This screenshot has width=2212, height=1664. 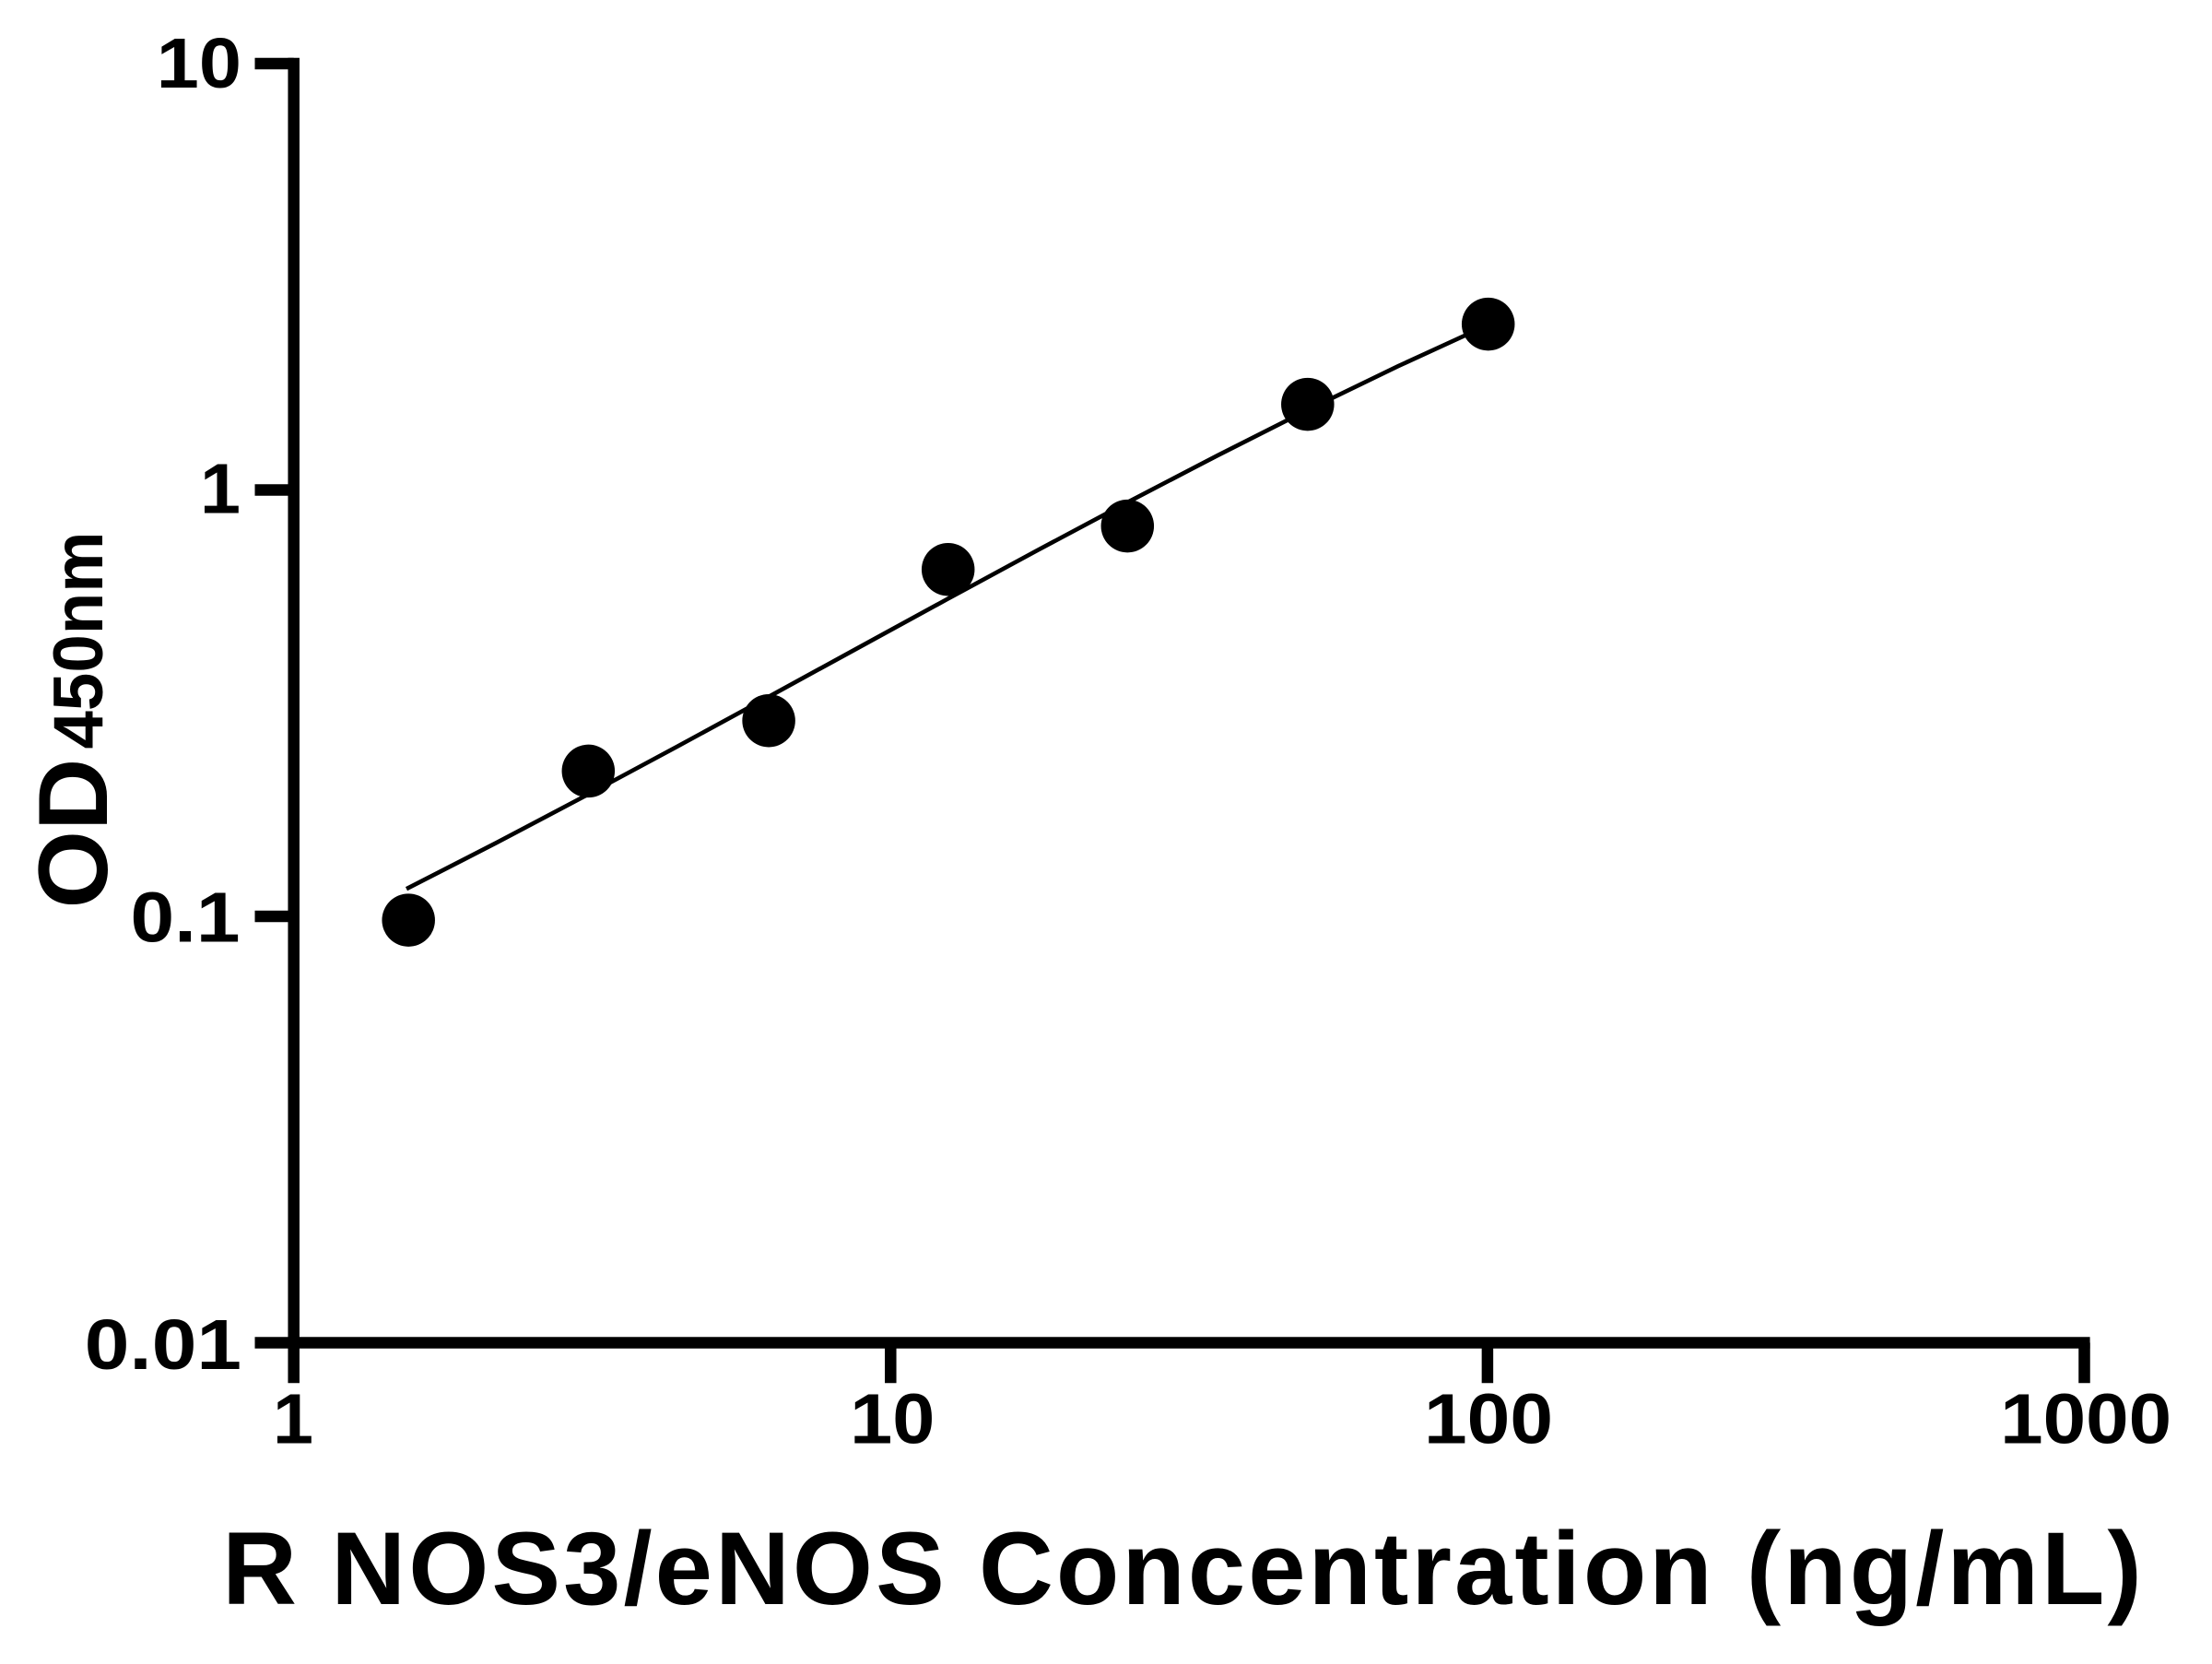 What do you see at coordinates (1488, 1419) in the screenshot?
I see `svg-text: 100` at bounding box center [1488, 1419].